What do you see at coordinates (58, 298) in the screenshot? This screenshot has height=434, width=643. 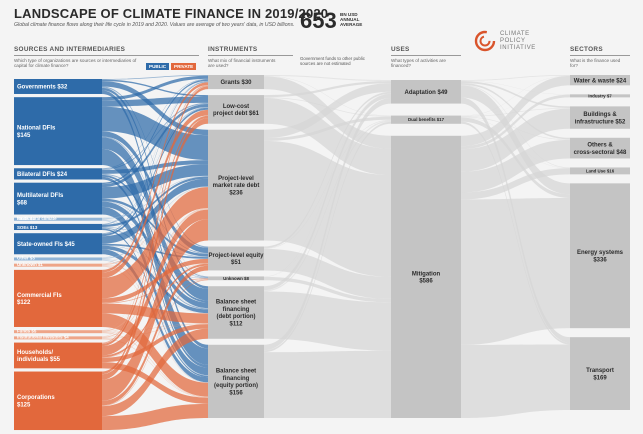 I see `node-commercial_fis: Commercial FIs$122` at bounding box center [58, 298].